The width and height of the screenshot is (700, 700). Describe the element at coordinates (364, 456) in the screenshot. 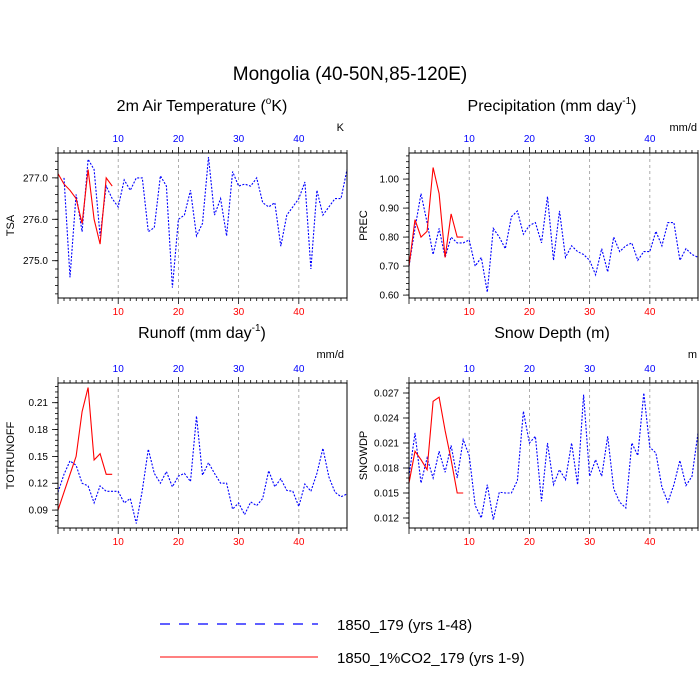

I see `y-axis-label: SNOWDP` at that location.